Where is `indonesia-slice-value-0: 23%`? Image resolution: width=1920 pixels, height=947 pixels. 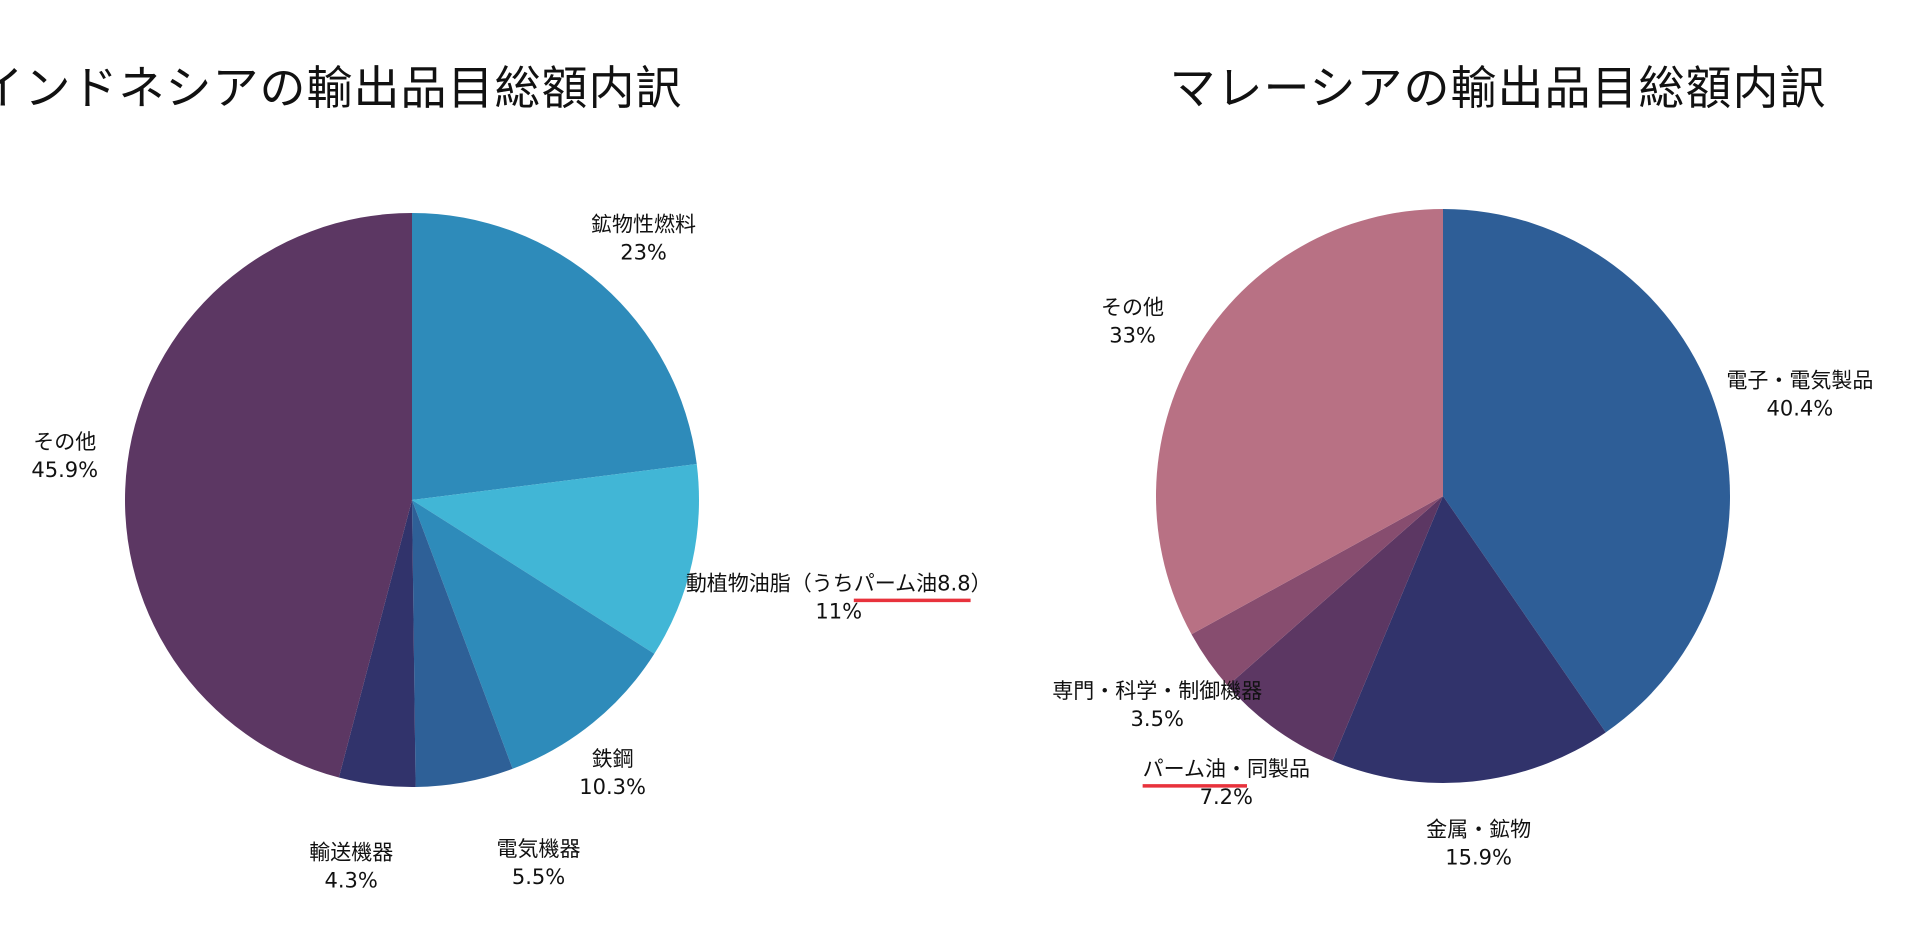
indonesia-slice-value-0: 23% is located at coordinates (643, 252).